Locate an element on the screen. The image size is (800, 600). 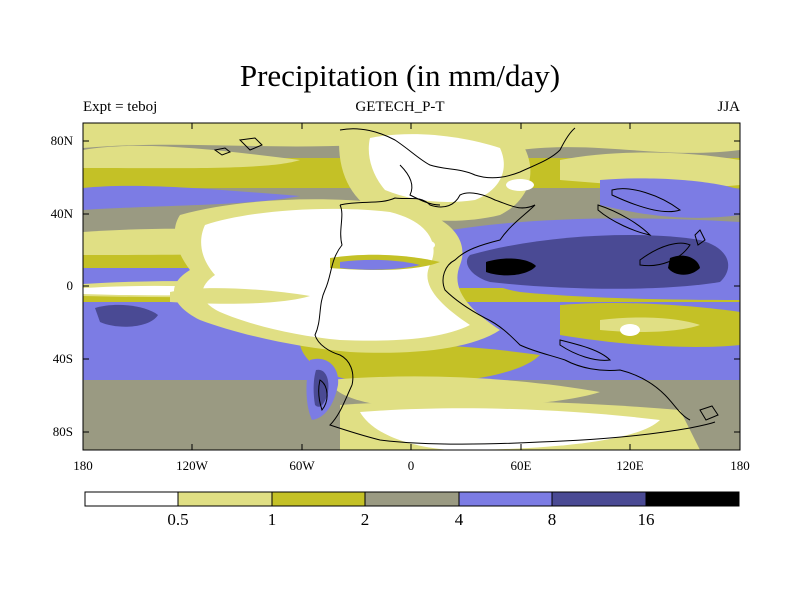
y-tick-label-40n: 40N is located at coordinates (61, 213).